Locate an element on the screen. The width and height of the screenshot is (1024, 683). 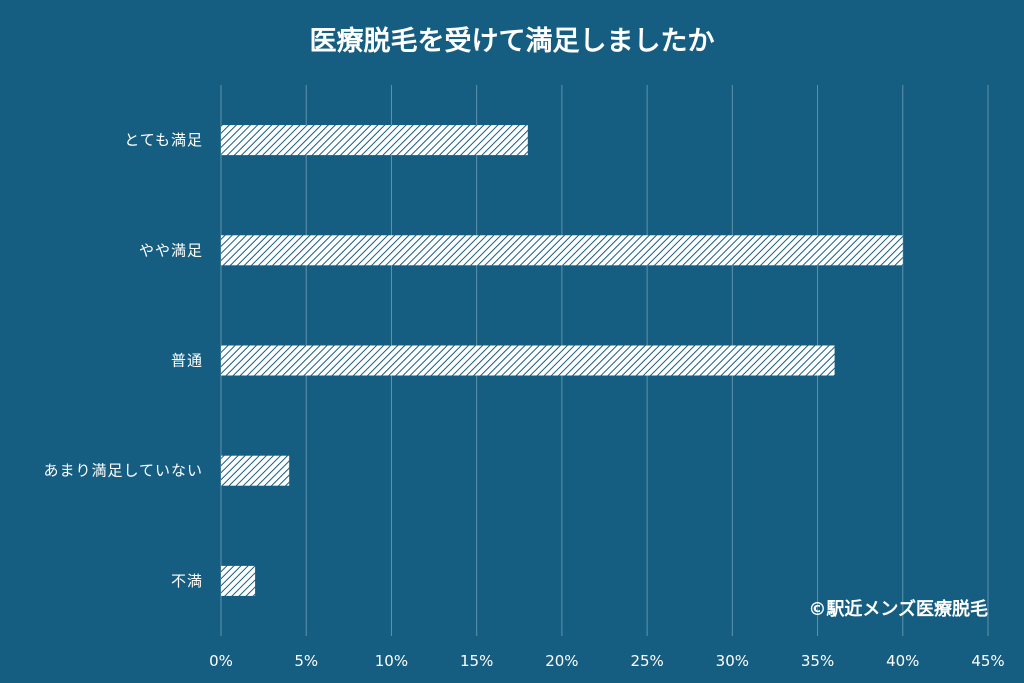
category-label-3: あまり満足していない is located at coordinates (123, 471).